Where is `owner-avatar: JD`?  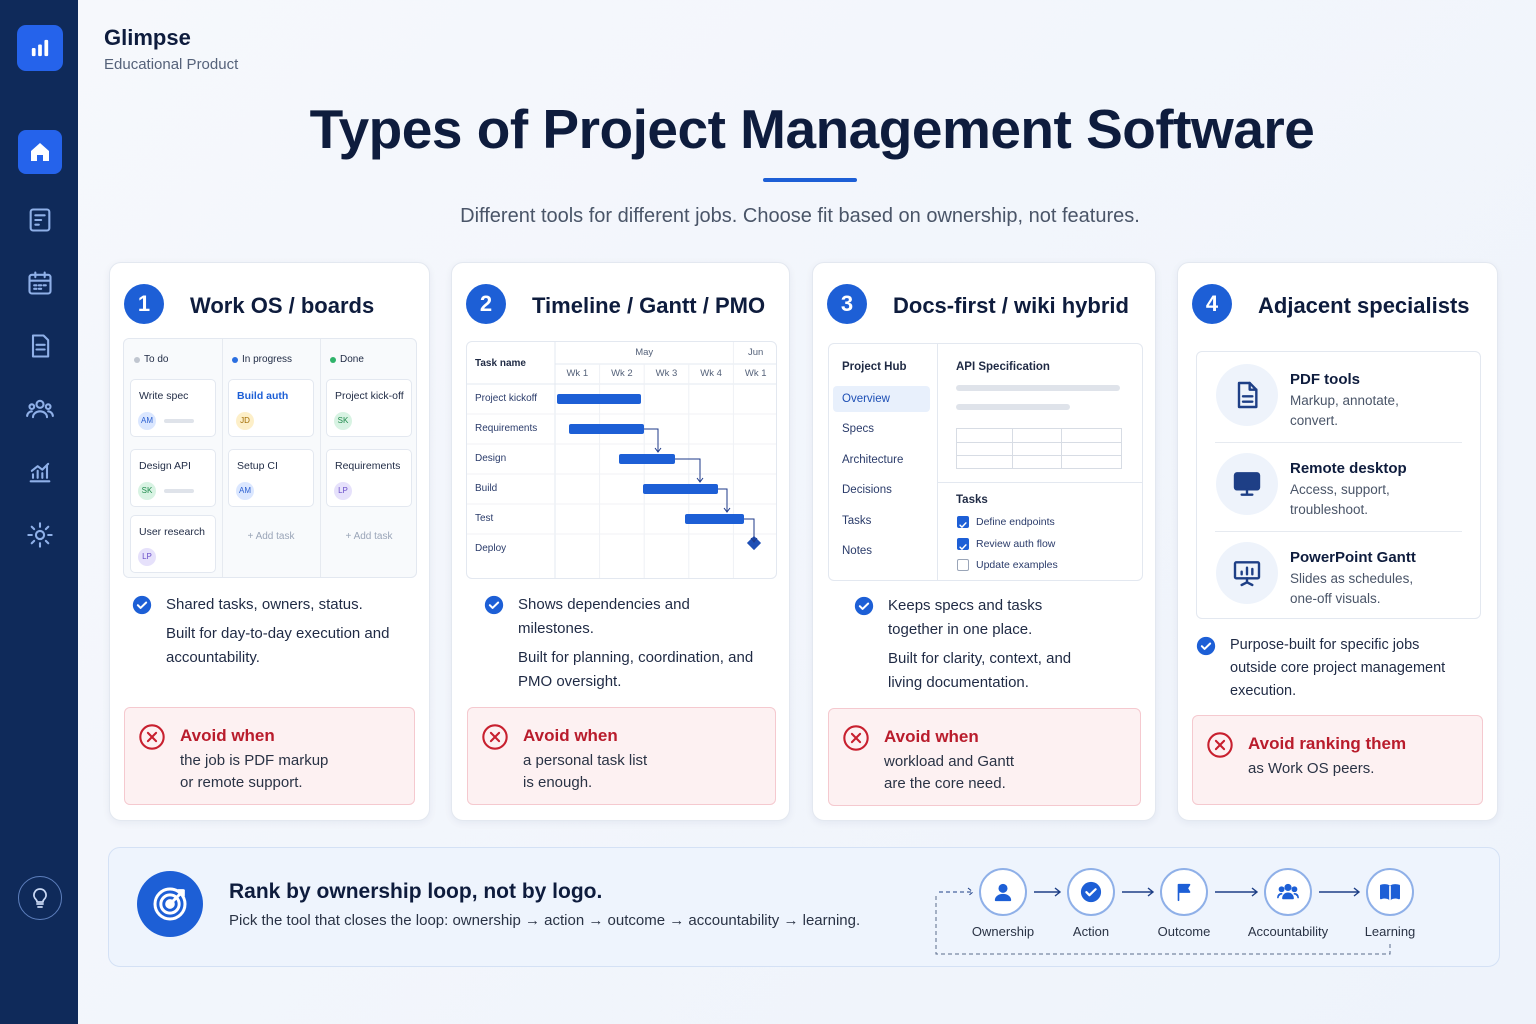 owner-avatar: JD is located at coordinates (245, 421).